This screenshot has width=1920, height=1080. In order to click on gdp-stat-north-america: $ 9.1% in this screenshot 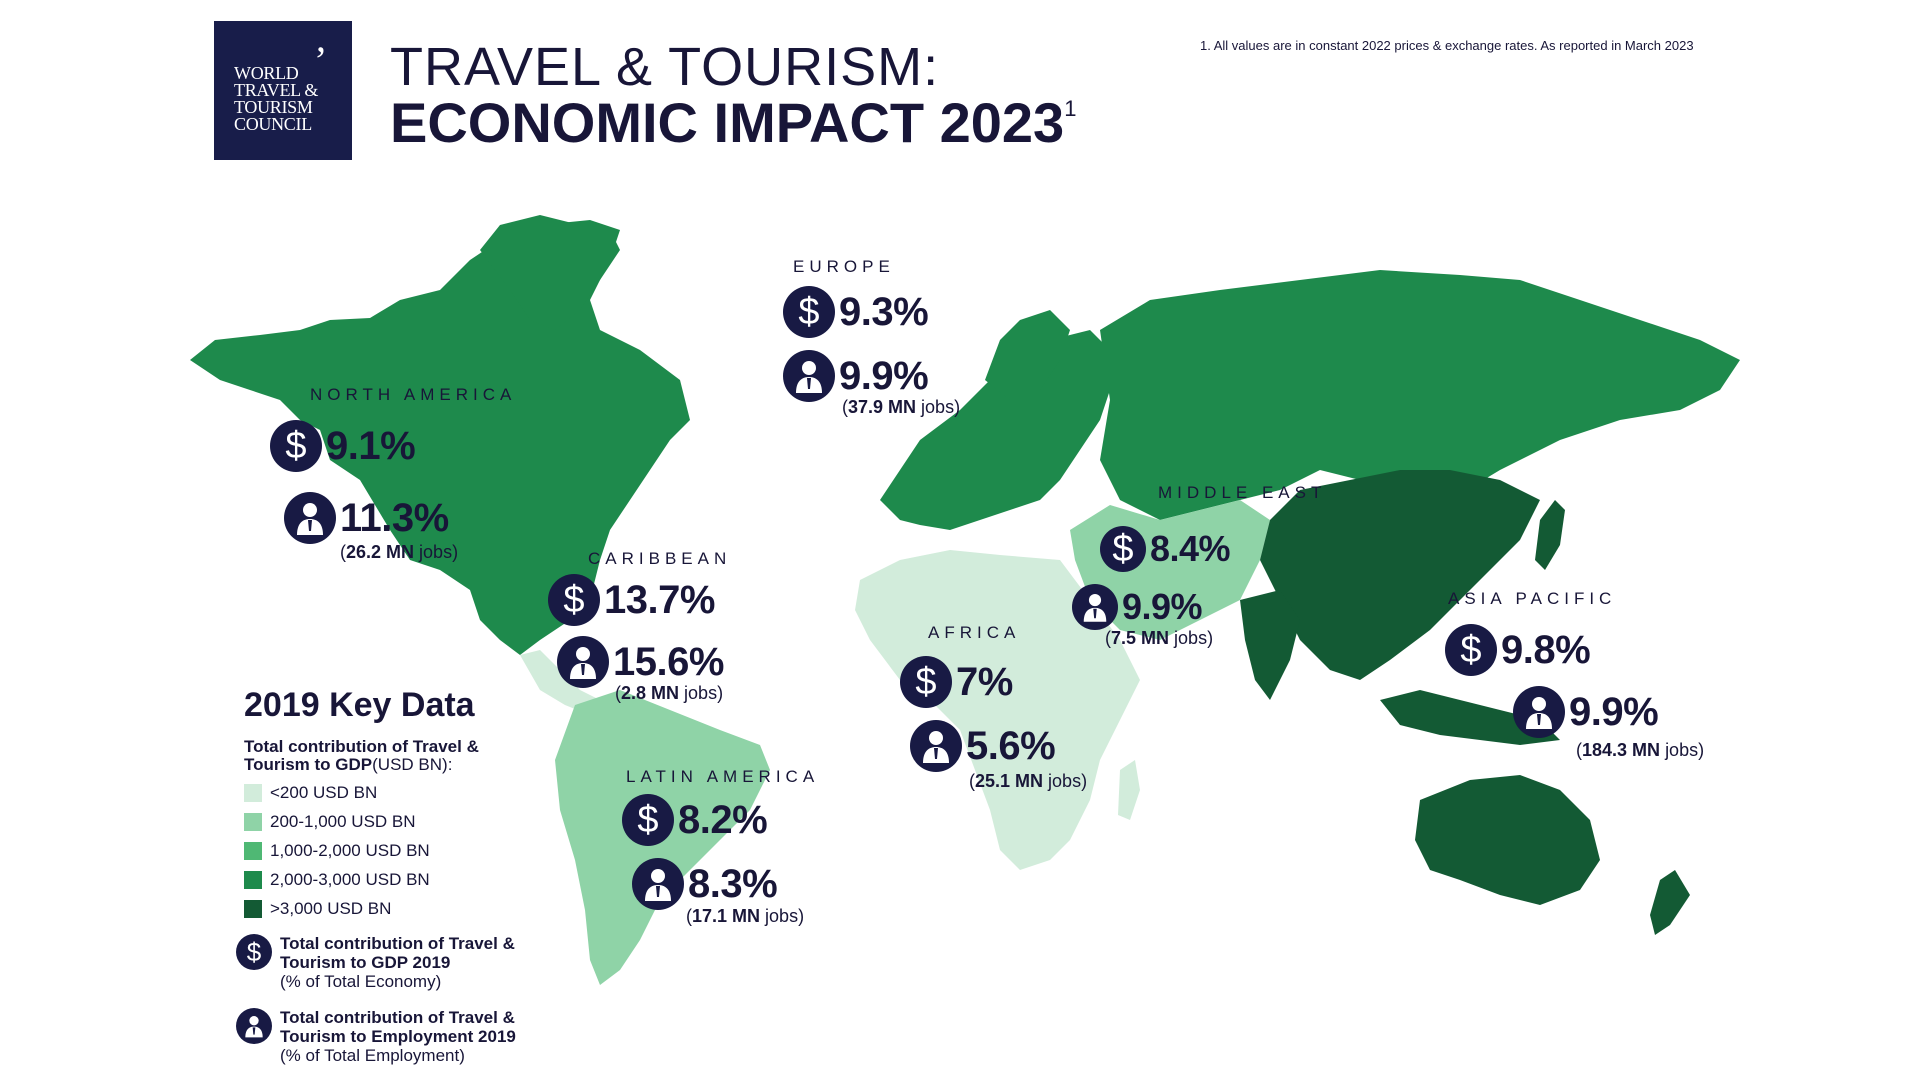, I will do `click(343, 446)`.